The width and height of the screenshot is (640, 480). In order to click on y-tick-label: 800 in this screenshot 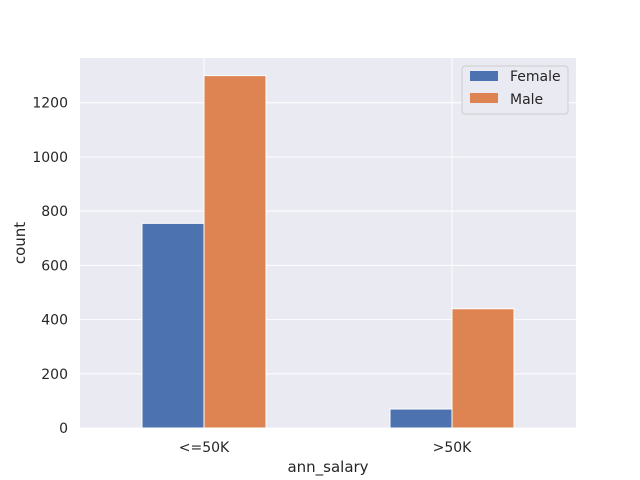, I will do `click(54, 212)`.